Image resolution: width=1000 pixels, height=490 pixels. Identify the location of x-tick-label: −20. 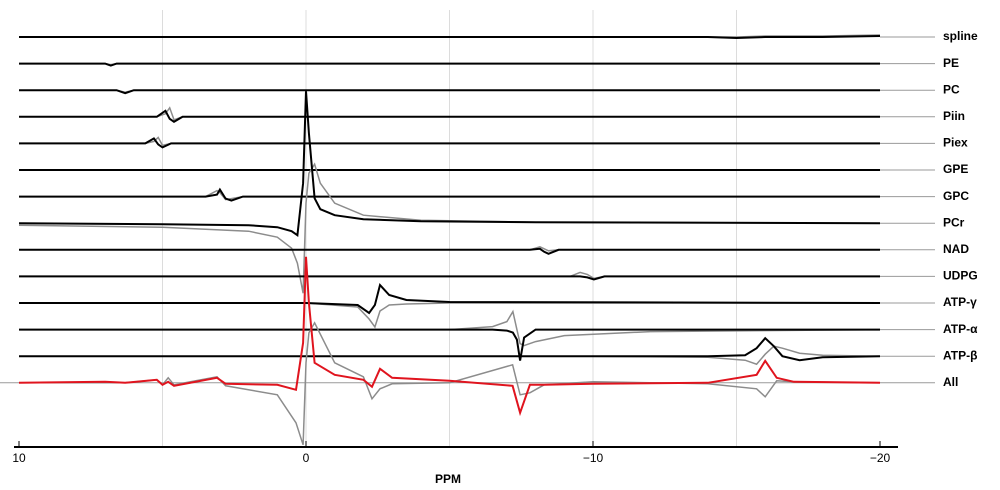
(880, 458).